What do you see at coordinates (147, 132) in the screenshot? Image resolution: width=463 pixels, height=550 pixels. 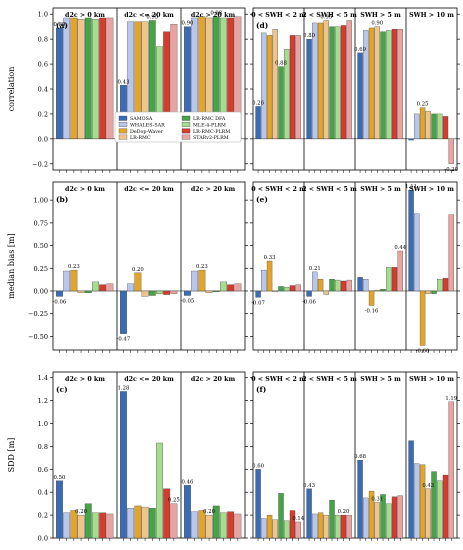 I see `legend-label: DeDop-Waver` at bounding box center [147, 132].